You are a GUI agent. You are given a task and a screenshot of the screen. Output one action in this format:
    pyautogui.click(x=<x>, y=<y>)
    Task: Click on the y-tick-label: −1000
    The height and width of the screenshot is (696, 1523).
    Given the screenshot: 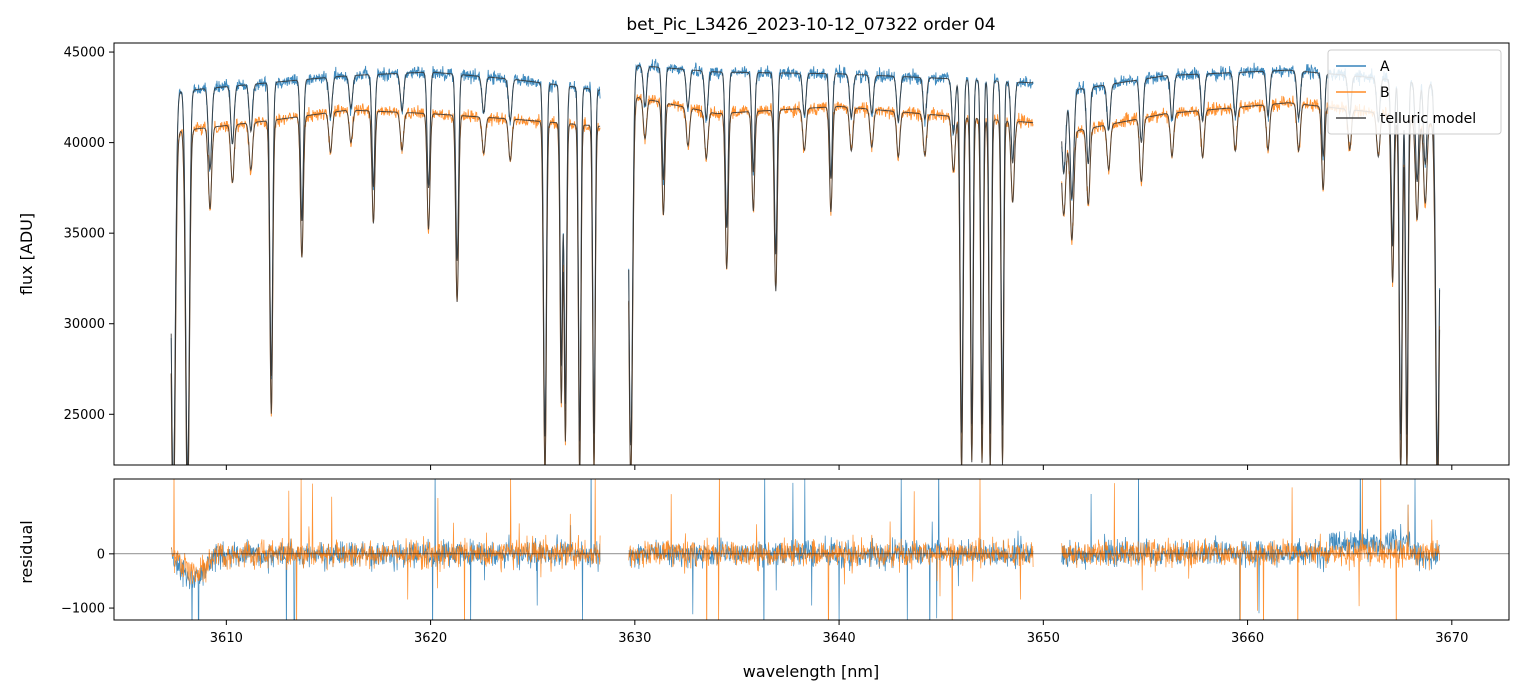 What is the action you would take?
    pyautogui.click(x=83, y=609)
    